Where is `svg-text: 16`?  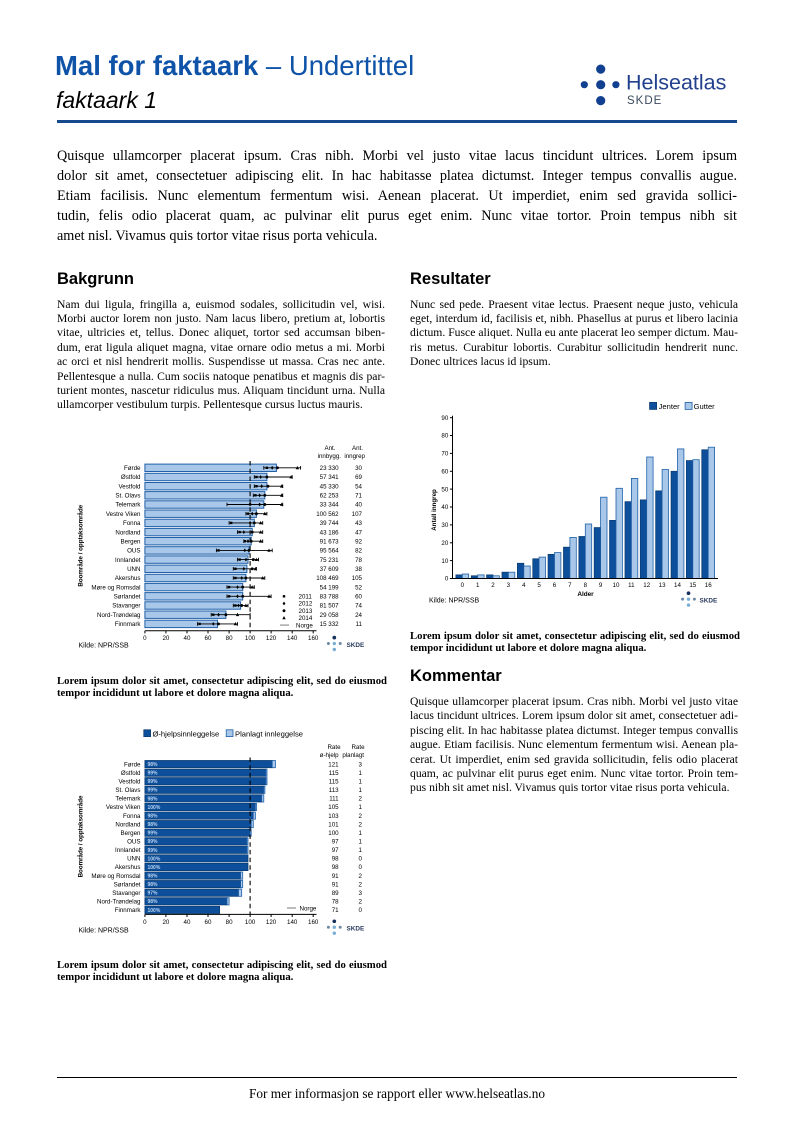 svg-text: 16 is located at coordinates (708, 585).